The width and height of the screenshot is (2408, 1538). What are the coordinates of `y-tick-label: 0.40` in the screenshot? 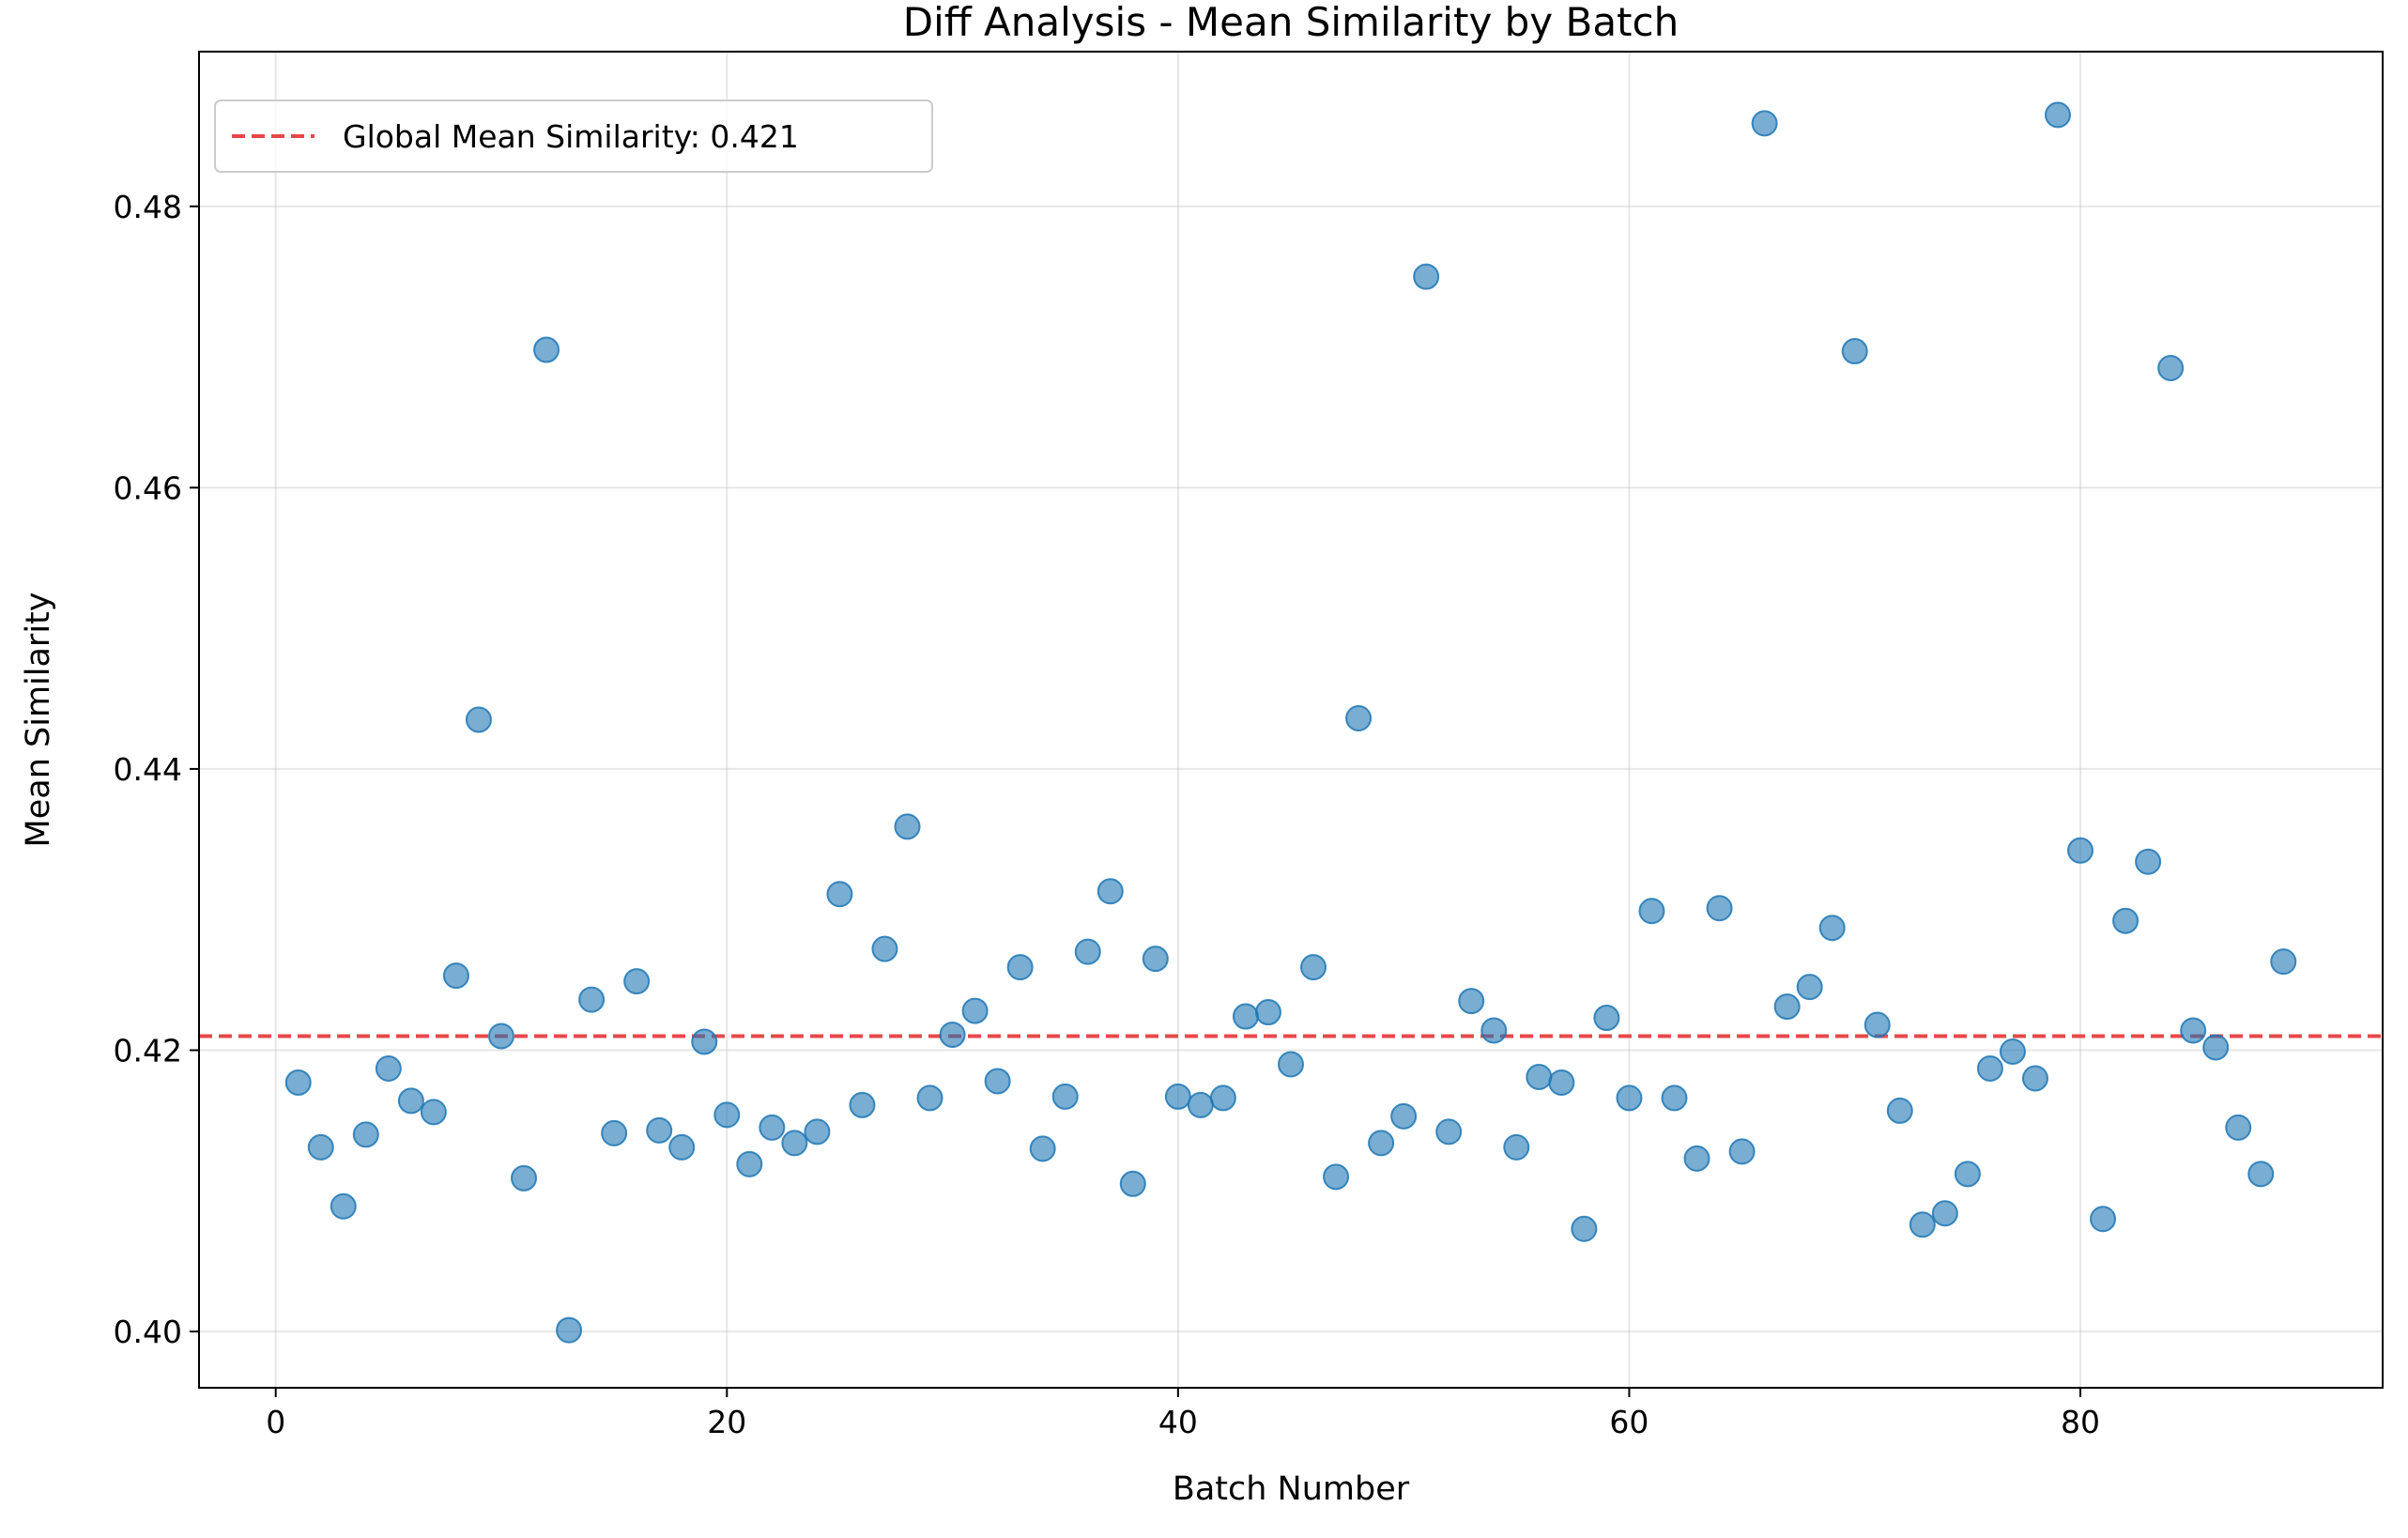 It's located at (148, 1332).